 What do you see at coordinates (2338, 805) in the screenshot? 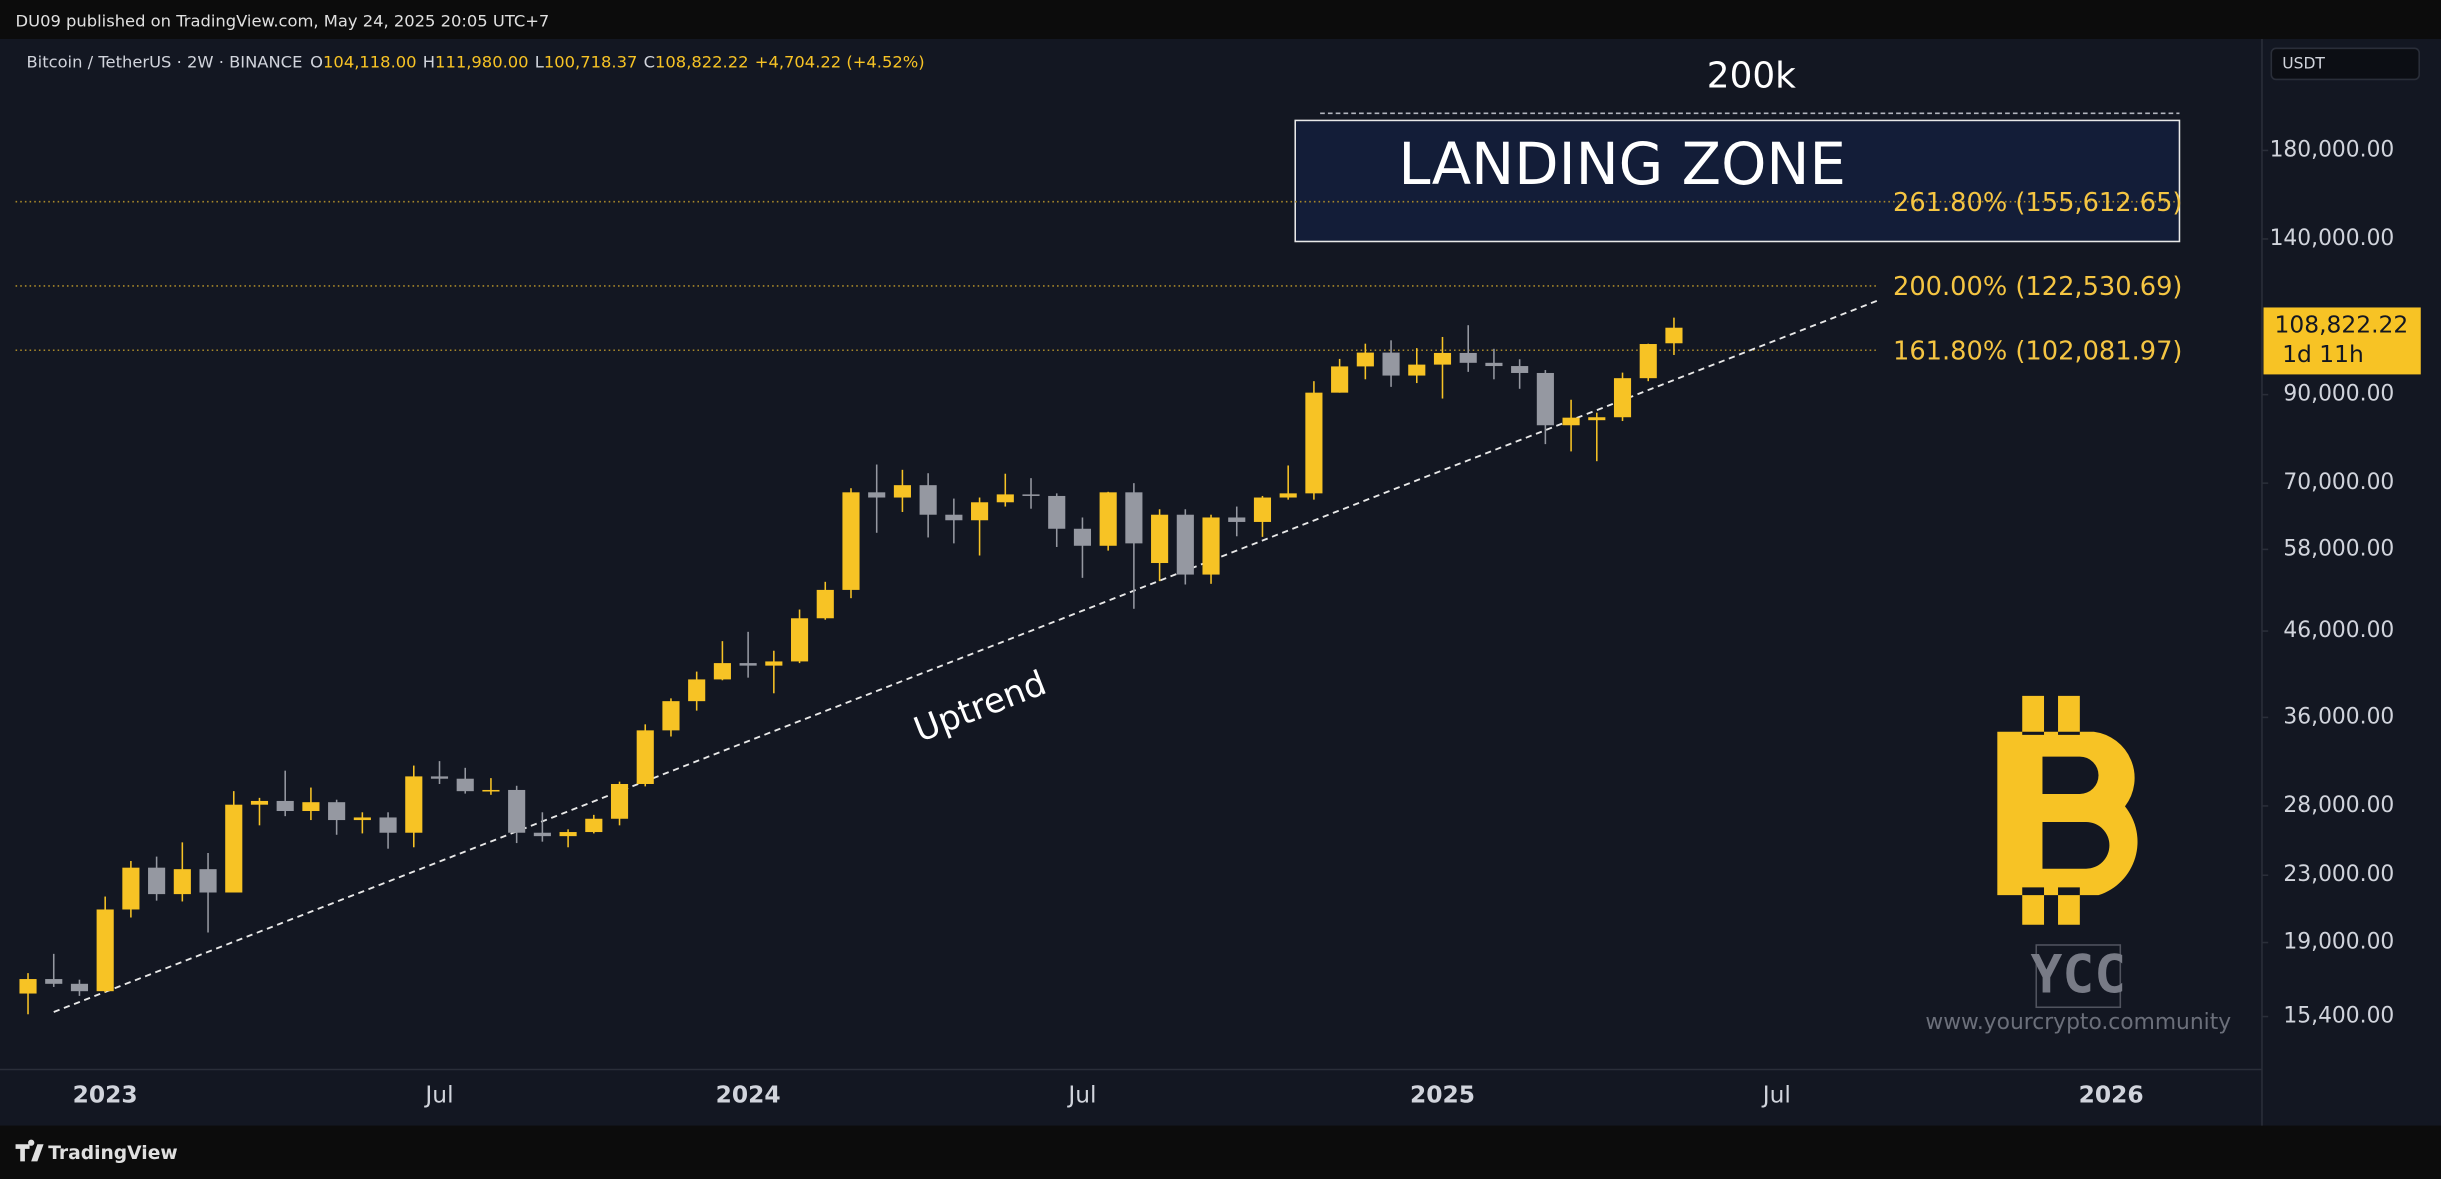
I see `y-tick-label: 28,000.00` at bounding box center [2338, 805].